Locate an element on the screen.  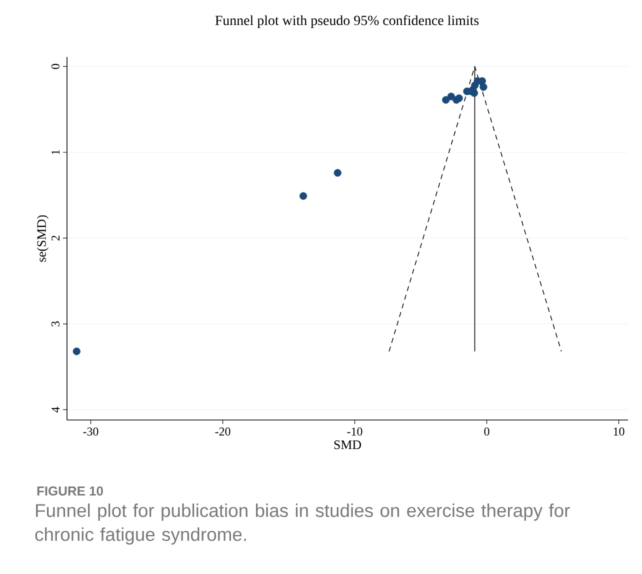
y-tick-label: 1 is located at coordinates (56, 152).